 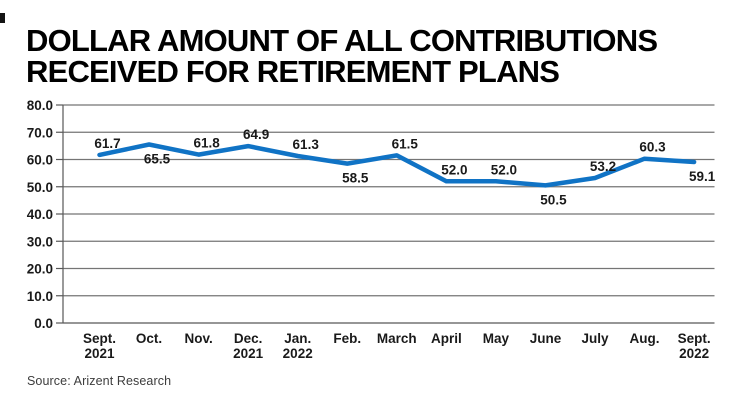 I want to click on data-label: 61.7, so click(x=107, y=143).